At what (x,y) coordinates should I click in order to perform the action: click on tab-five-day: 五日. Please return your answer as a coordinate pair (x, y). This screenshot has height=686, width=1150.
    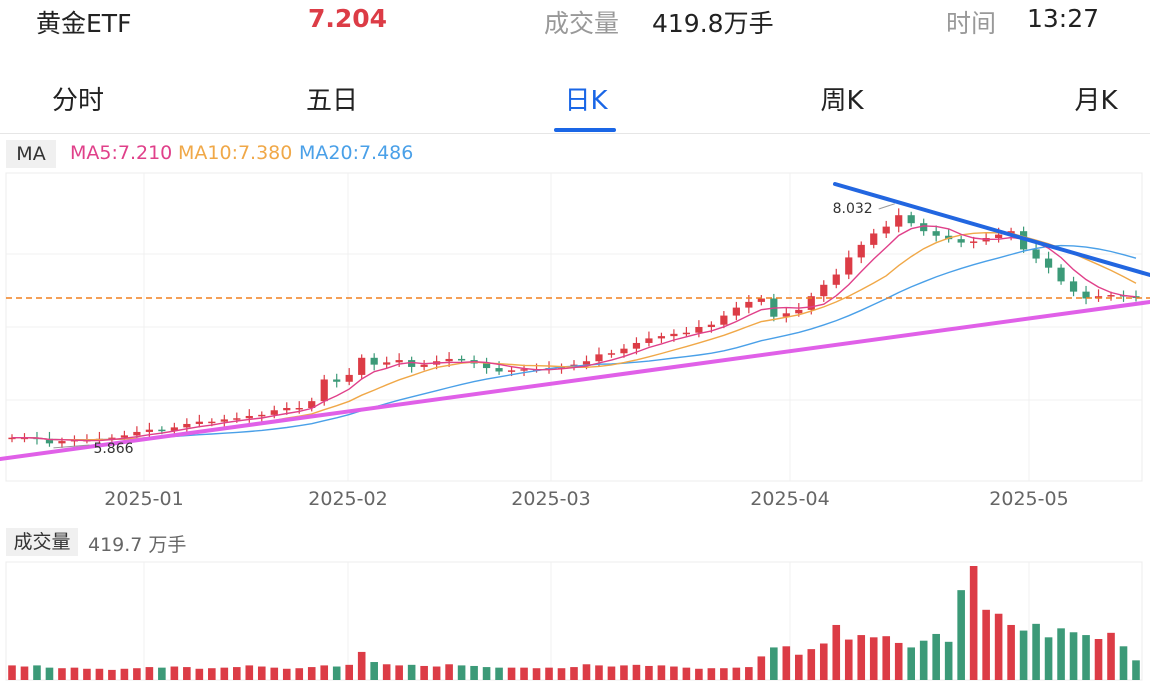
    Looking at the image, I should click on (331, 101).